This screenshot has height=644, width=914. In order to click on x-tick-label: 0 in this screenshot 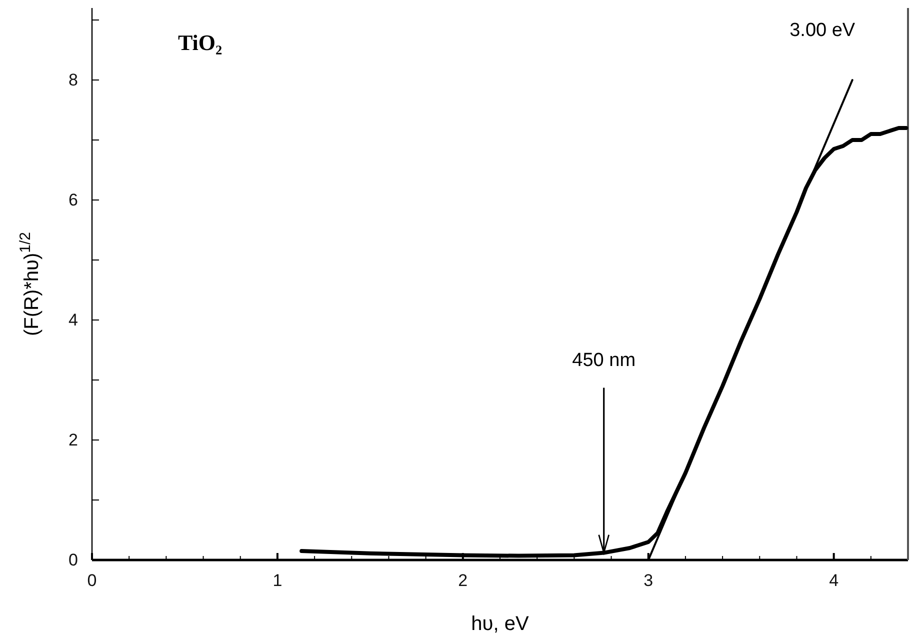, I will do `click(92, 580)`.